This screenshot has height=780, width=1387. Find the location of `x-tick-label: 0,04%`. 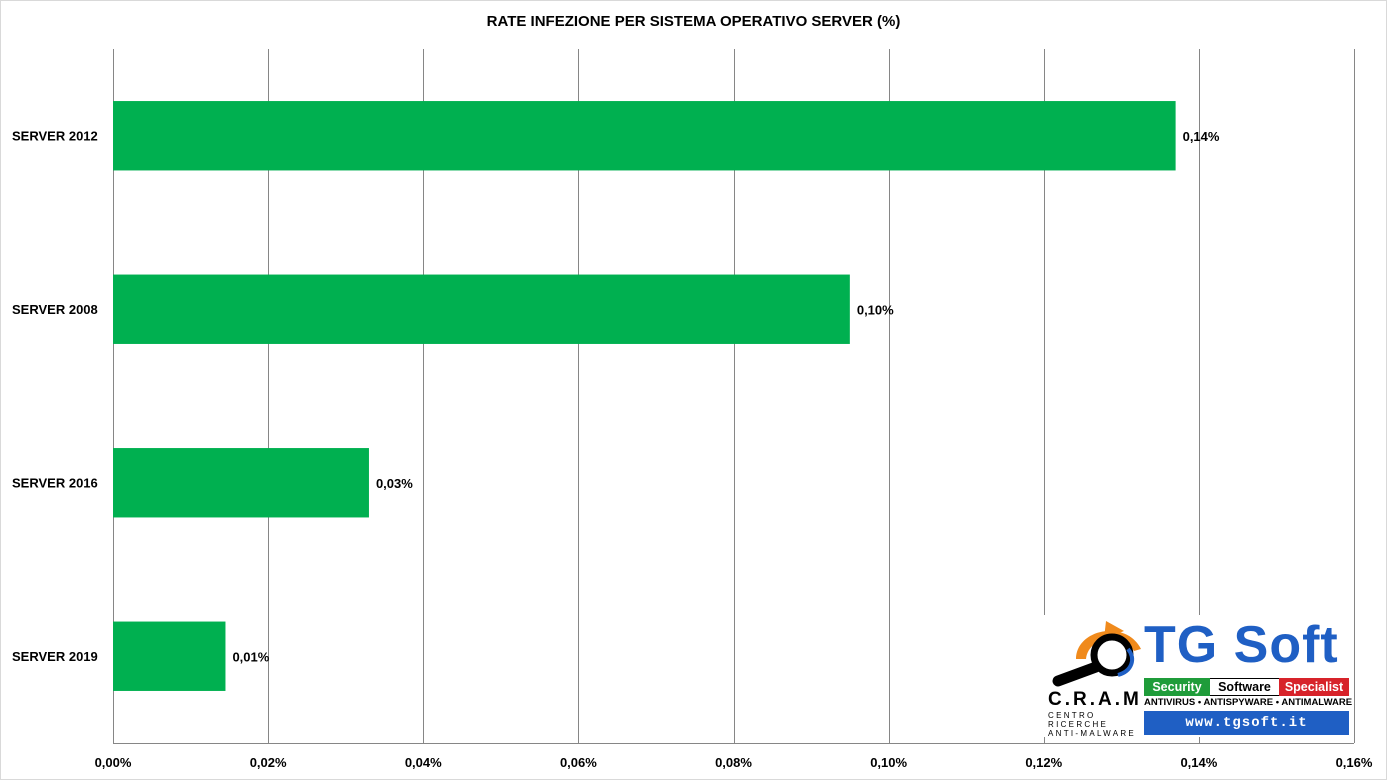

x-tick-label: 0,04% is located at coordinates (423, 762).